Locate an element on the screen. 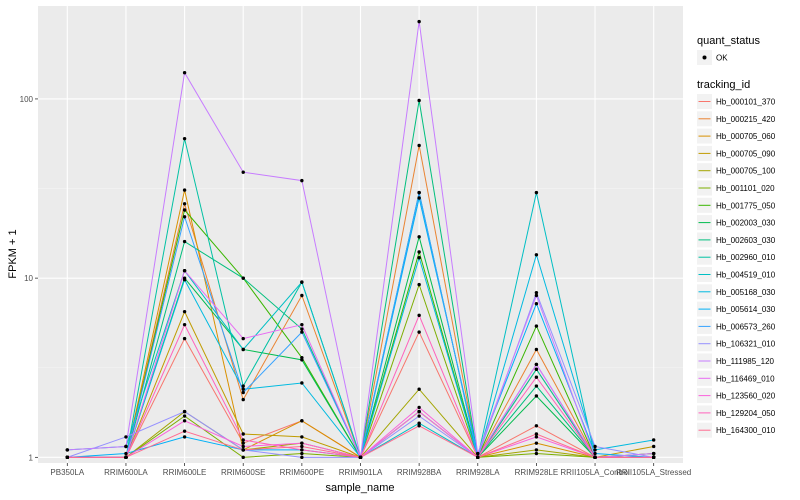 The height and width of the screenshot is (500, 800). legend-label: Hb_006573_260 is located at coordinates (746, 326).